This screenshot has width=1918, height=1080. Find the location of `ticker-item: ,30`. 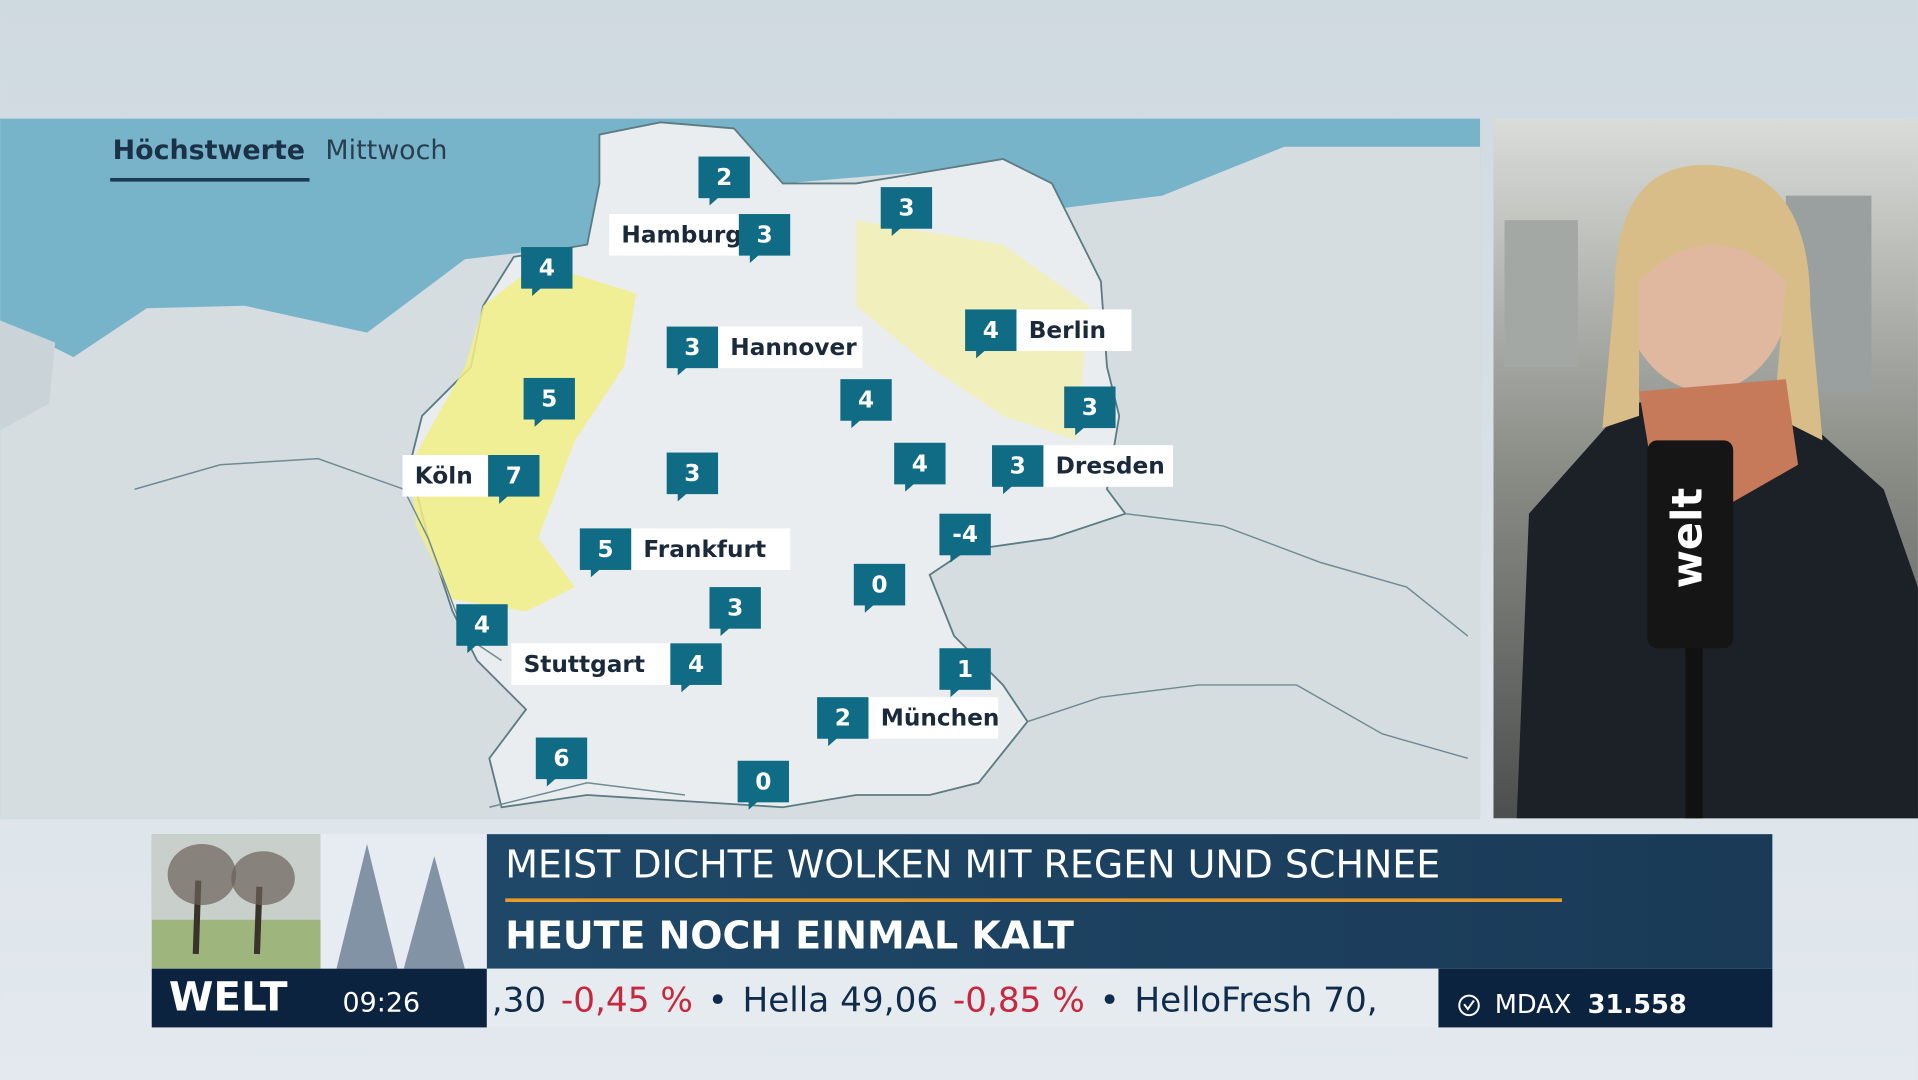

ticker-item: ,30 is located at coordinates (519, 1000).